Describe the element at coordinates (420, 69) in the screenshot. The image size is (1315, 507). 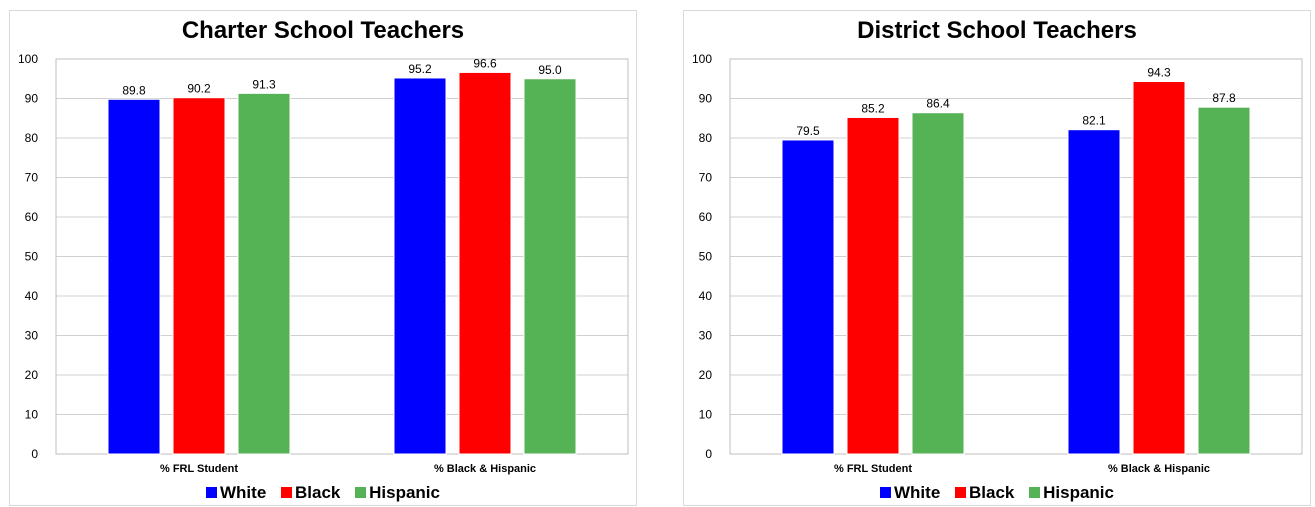
I see `data-label: 95.2` at that location.